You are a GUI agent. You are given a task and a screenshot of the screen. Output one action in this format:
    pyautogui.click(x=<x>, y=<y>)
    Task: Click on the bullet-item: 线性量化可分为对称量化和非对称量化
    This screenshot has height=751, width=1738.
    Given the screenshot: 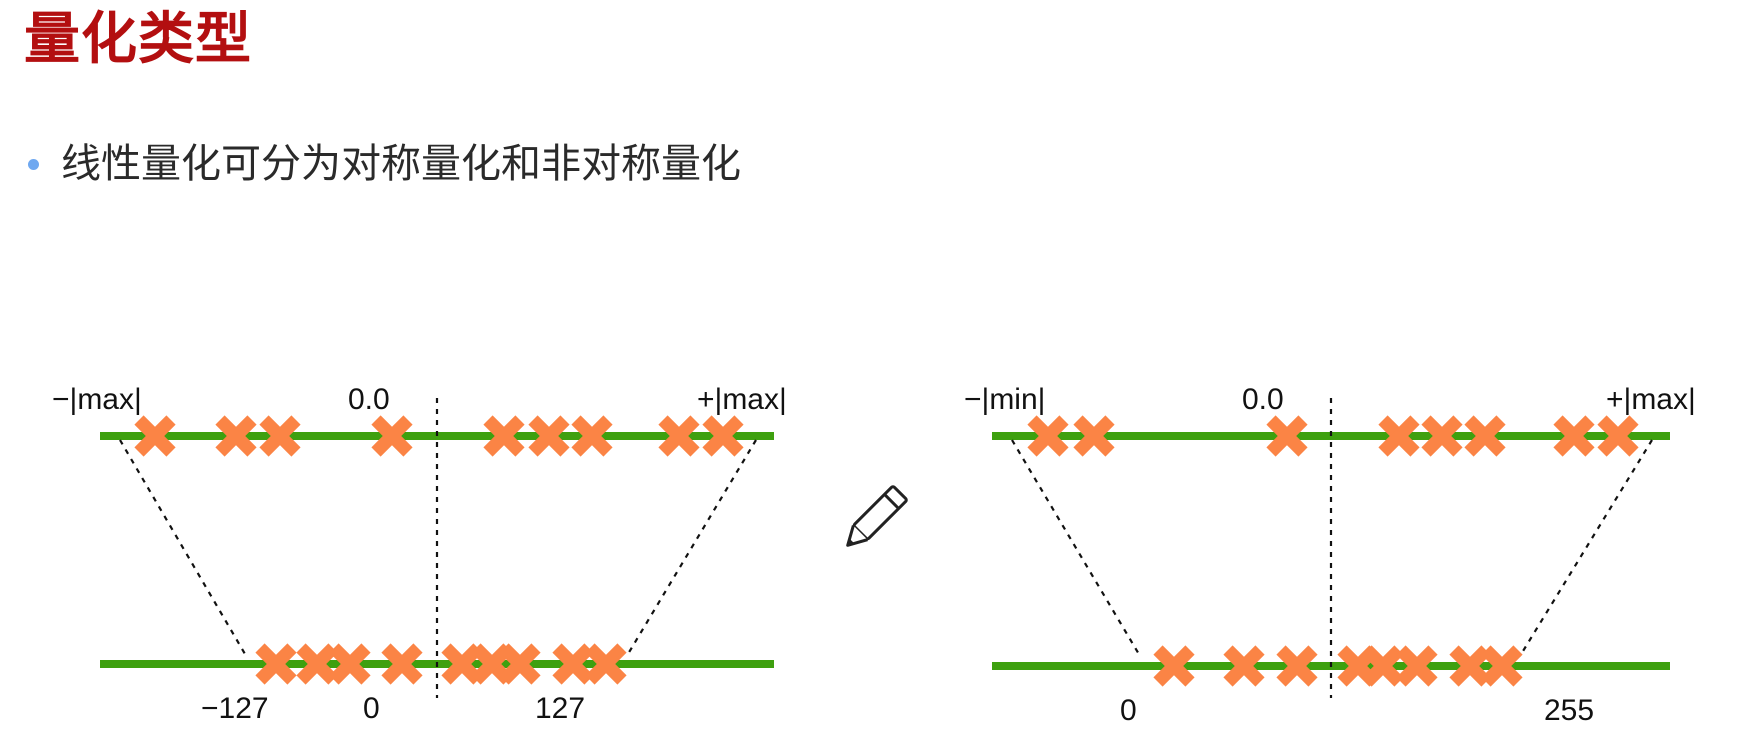 What is the action you would take?
    pyautogui.click(x=384, y=164)
    